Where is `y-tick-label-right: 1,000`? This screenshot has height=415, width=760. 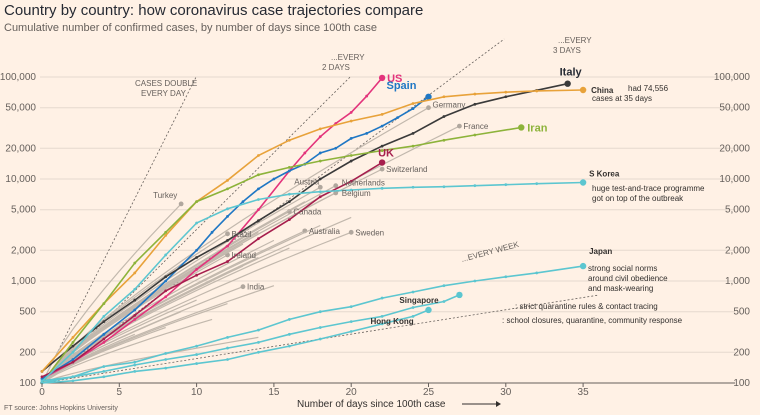 y-tick-label-right: 1,000 is located at coordinates (737, 281).